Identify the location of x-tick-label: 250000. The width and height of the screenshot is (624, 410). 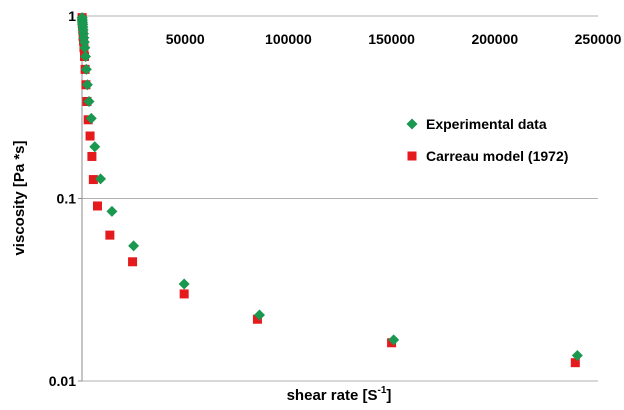
(598, 39).